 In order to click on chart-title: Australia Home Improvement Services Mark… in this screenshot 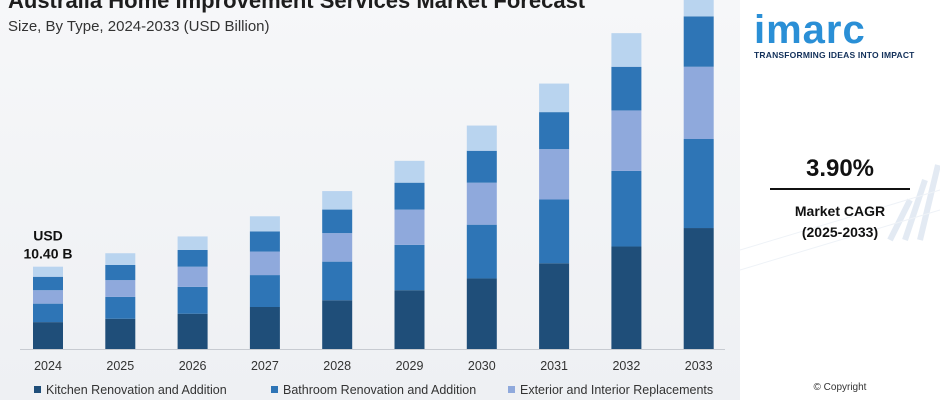, I will do `click(297, 6)`.